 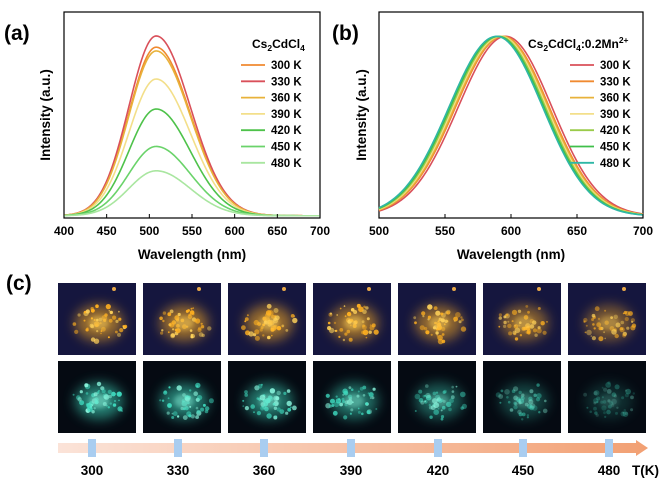 I want to click on temperature-marker, so click(x=523, y=448).